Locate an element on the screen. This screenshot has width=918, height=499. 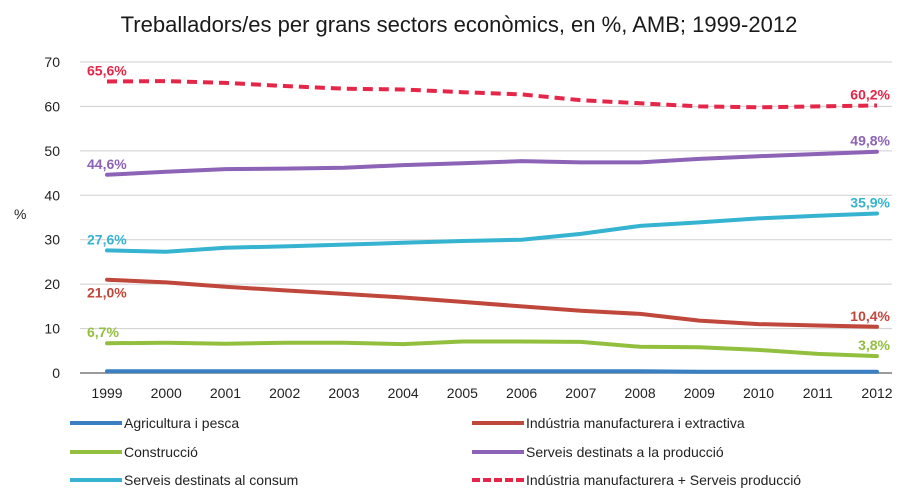
x-tick-label: 2005 is located at coordinates (462, 393).